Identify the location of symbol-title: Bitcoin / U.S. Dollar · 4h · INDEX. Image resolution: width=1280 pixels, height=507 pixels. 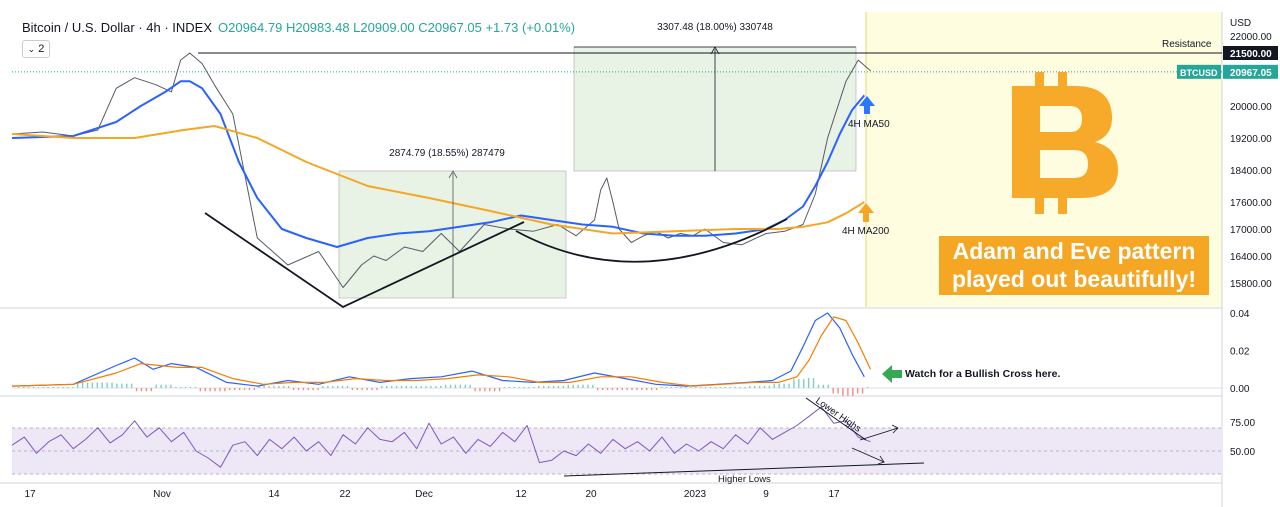
(117, 27).